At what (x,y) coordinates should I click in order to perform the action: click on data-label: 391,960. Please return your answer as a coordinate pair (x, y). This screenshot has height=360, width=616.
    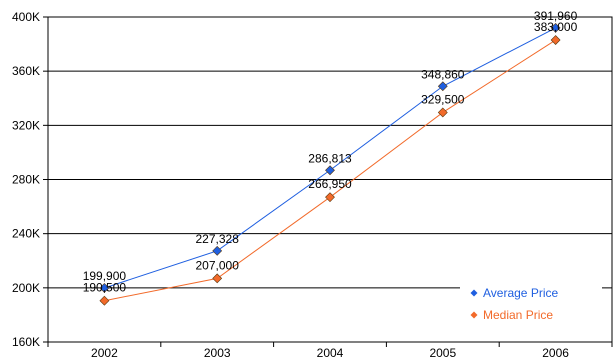
    Looking at the image, I should click on (556, 16).